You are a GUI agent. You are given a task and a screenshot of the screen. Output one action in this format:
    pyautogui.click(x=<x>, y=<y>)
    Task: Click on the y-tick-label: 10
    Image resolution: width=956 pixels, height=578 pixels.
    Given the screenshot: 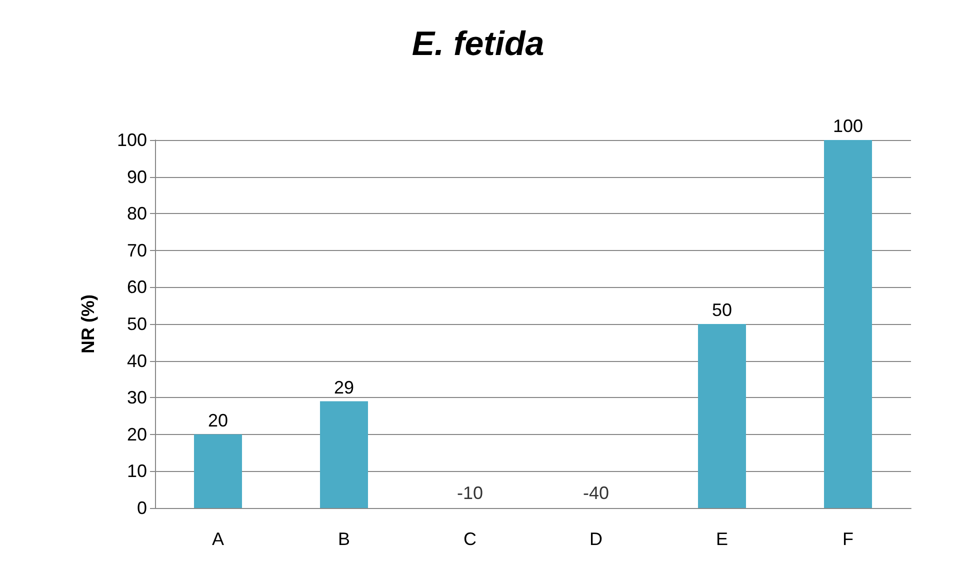 What is the action you would take?
    pyautogui.click(x=136, y=471)
    